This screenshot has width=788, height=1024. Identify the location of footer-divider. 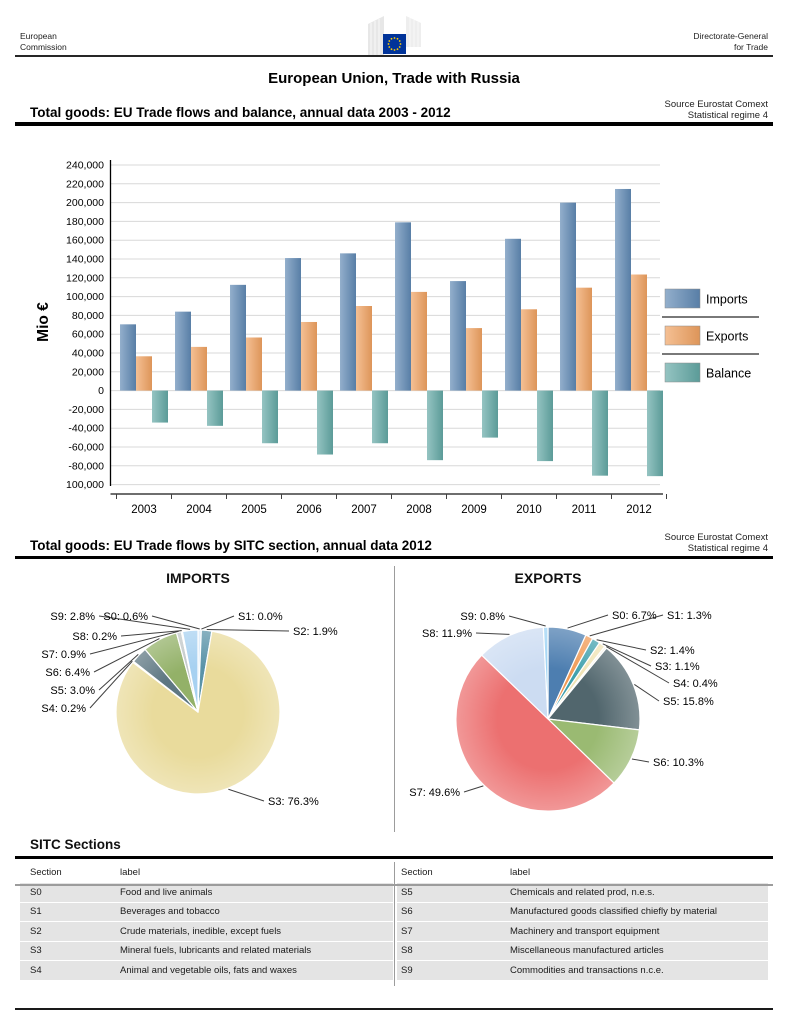
(394, 1009).